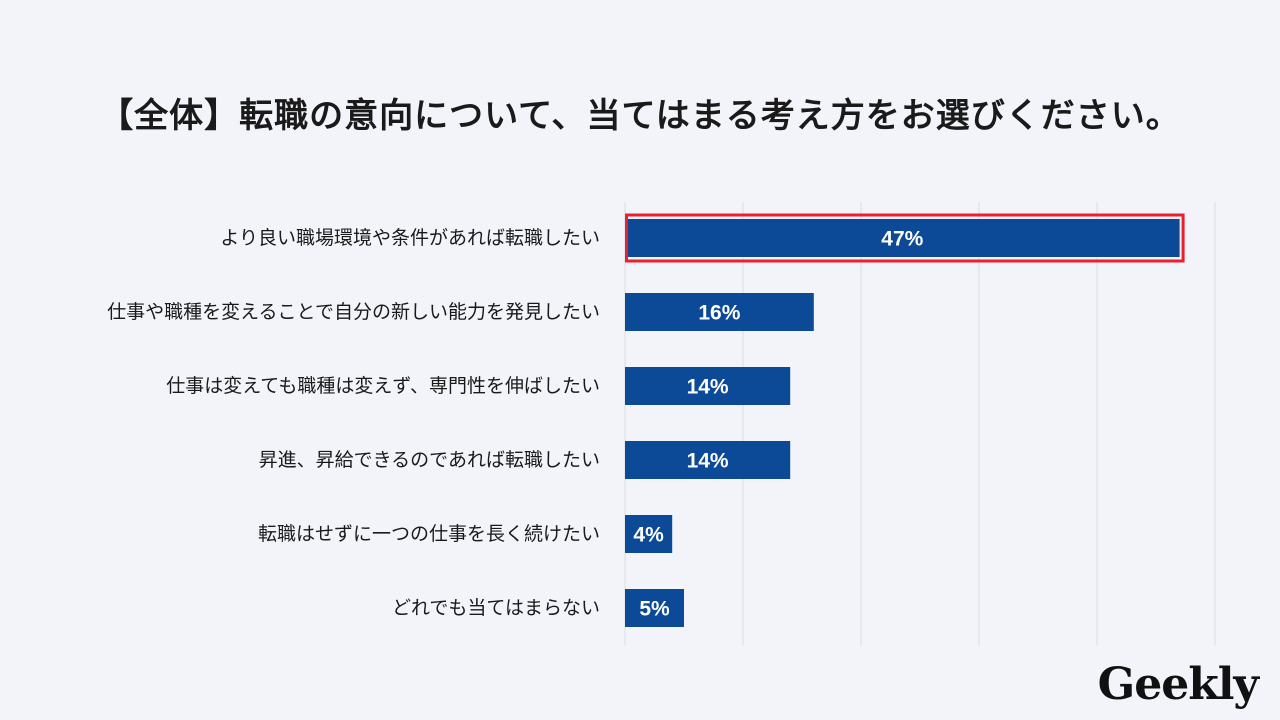 This screenshot has width=1280, height=720. Describe the element at coordinates (1178, 684) in the screenshot. I see `geekly-logo: Geekly` at that location.